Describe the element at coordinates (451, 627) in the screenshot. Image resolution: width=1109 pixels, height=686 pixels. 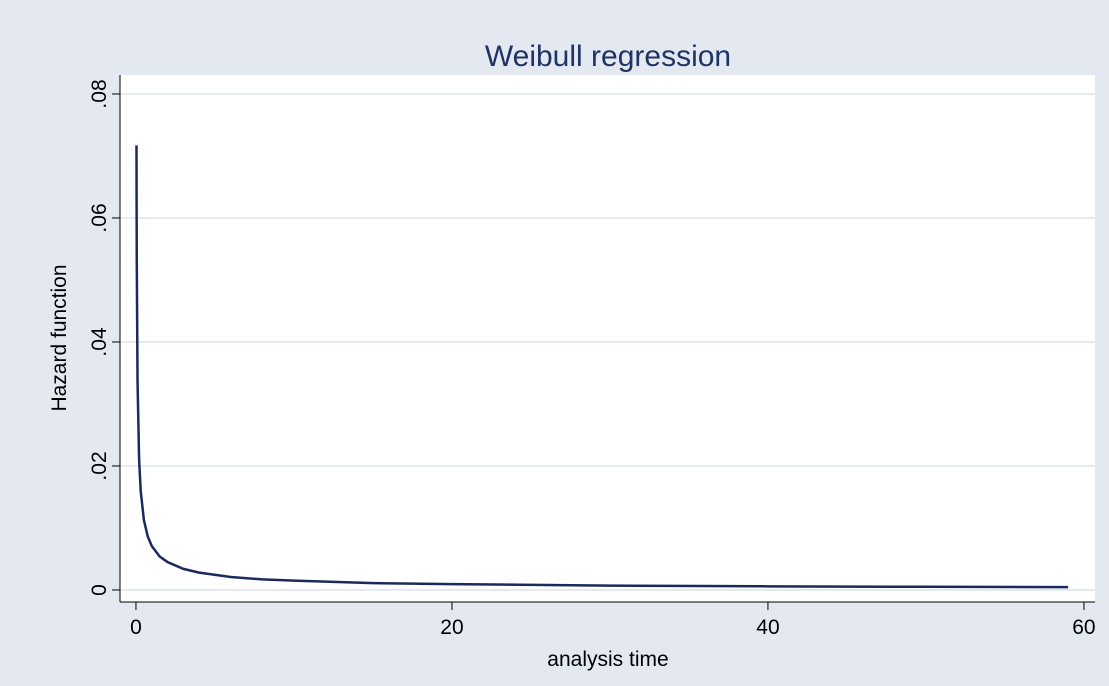
I see `x-tick-label: 20` at that location.